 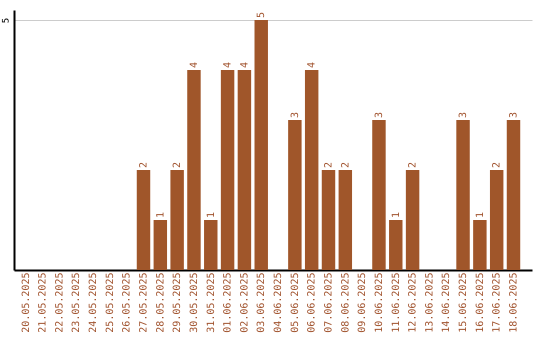 I want to click on x-tick-label: 27.05.2025, so click(x=144, y=302).